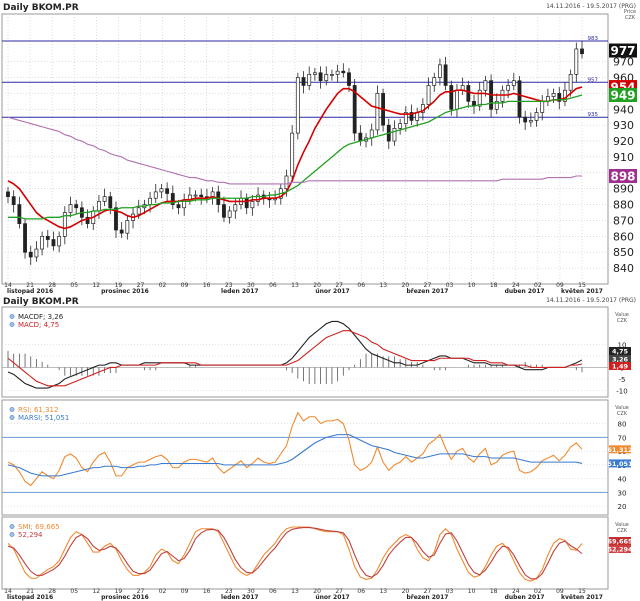  I want to click on price-tick-label: 930, so click(623, 125).